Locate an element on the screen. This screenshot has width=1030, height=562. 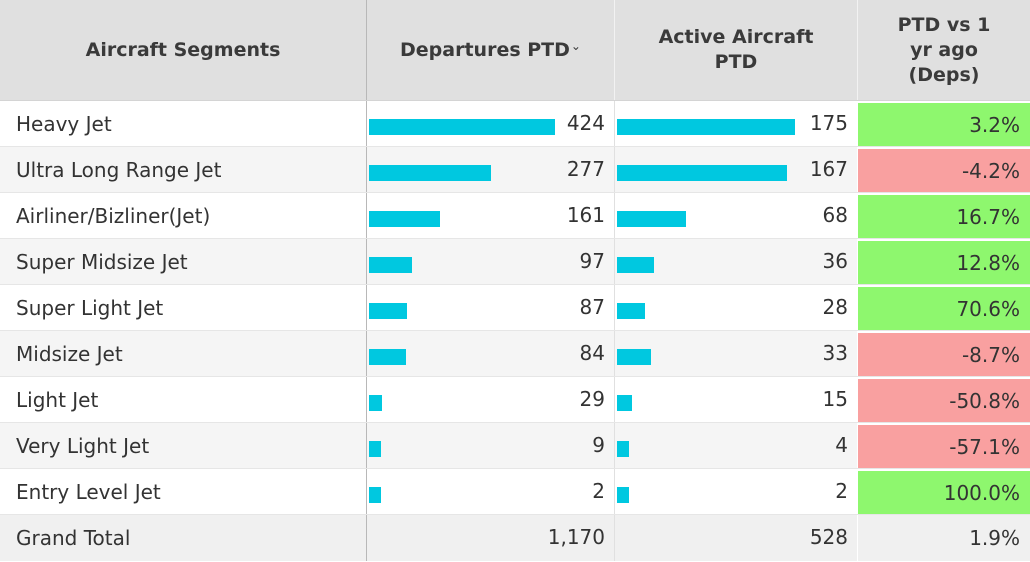
active-aircraft-cell: 4 is located at coordinates (736, 445).